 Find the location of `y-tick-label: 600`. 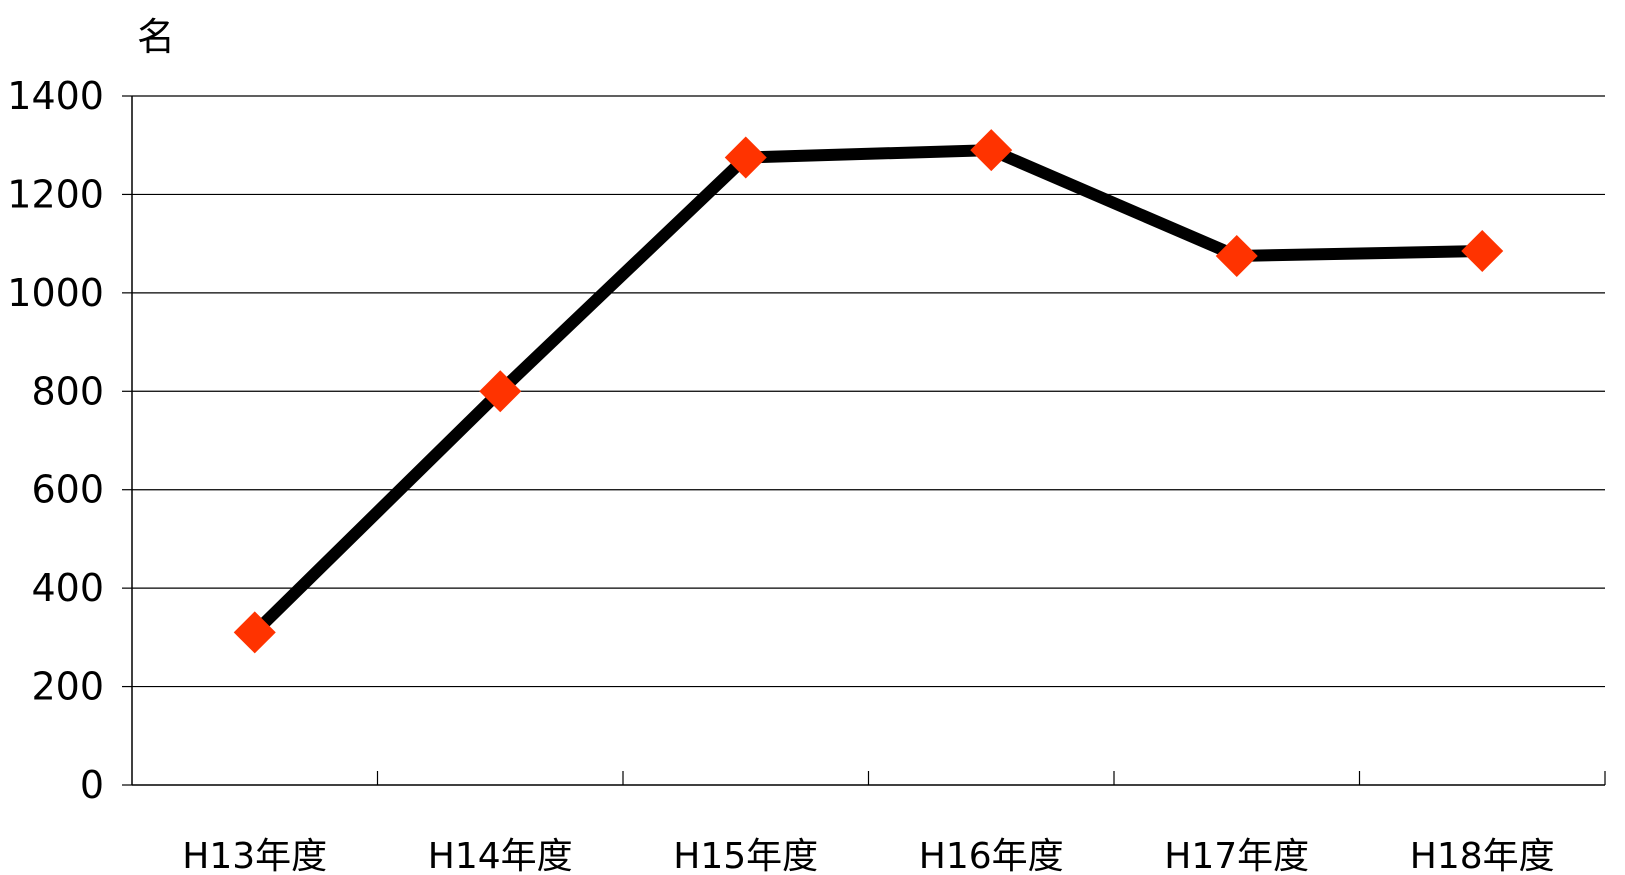

y-tick-label: 600 is located at coordinates (67, 490).